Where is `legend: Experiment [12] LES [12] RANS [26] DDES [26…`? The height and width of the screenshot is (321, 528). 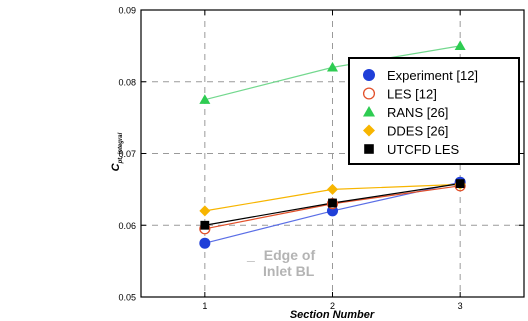 legend: Experiment [12] LES [12] RANS [26] DDES [26… is located at coordinates (434, 111).